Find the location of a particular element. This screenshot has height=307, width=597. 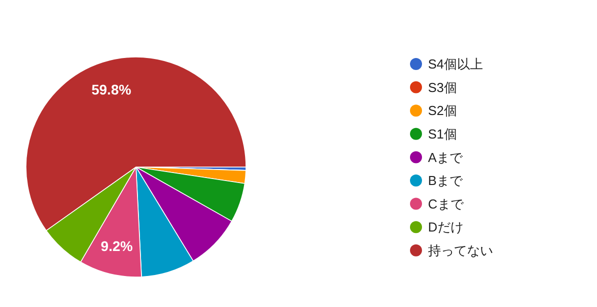

data-label: 59.8% is located at coordinates (111, 89).